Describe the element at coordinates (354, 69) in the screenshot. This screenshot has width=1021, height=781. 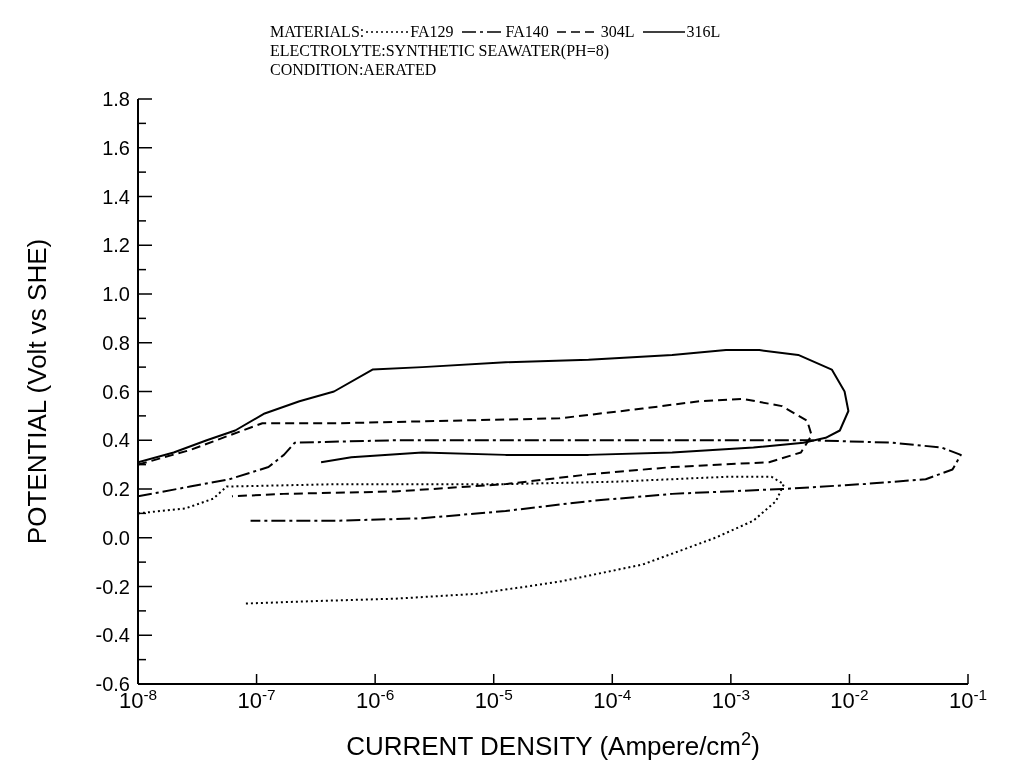
I see `text: CONDITION:AERATED` at that location.